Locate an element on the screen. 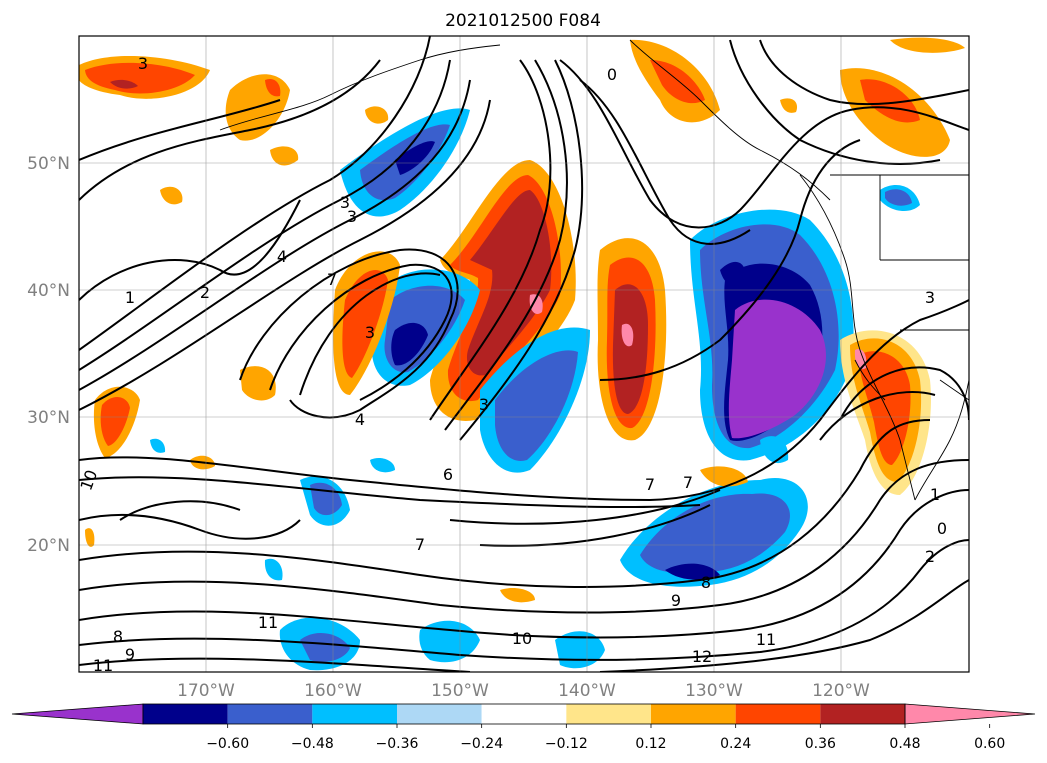 Image resolution: width=1047 pixels, height=763 pixels. colorbar-extend-low is located at coordinates (77, 714).